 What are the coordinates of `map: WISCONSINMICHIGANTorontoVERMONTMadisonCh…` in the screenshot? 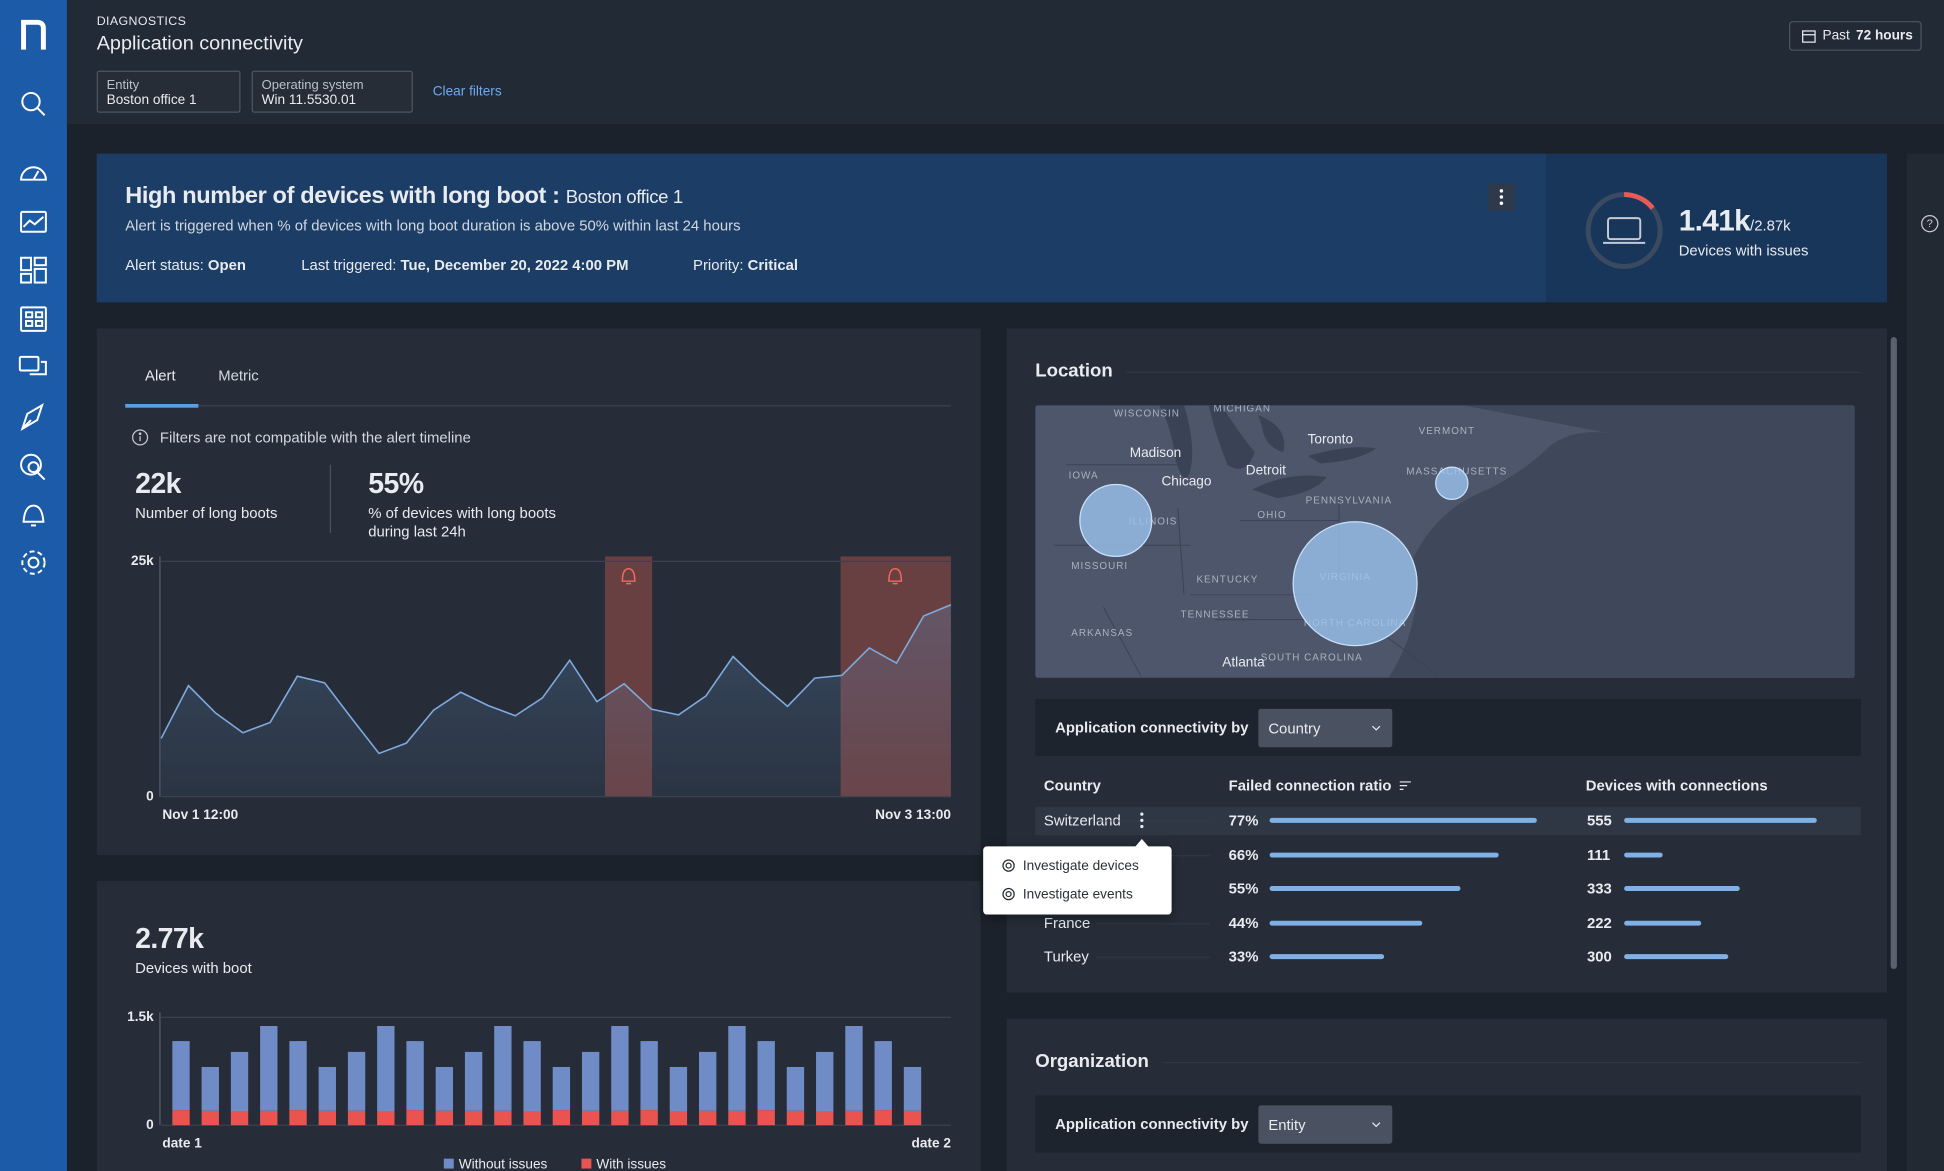 It's located at (1445, 541).